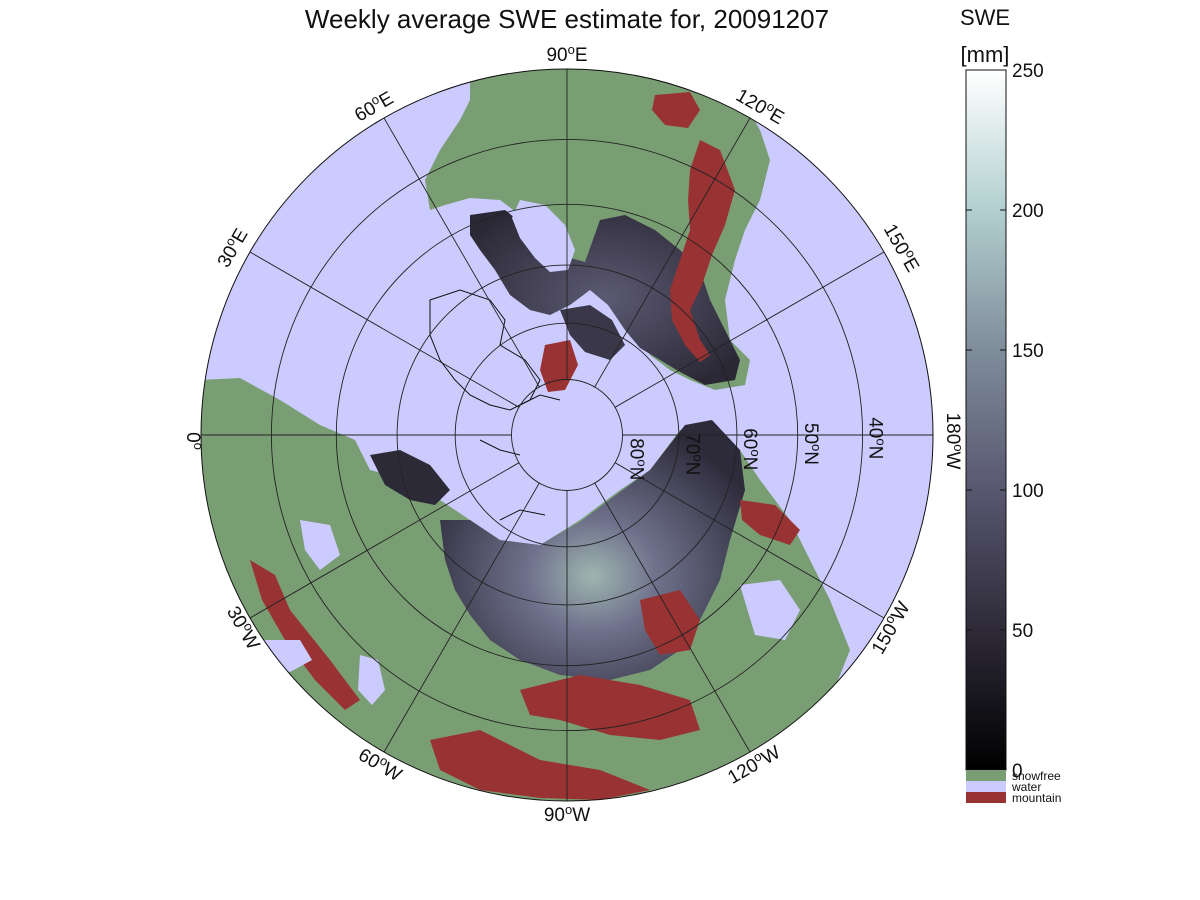 Image resolution: width=1200 pixels, height=900 pixels. I want to click on colorbar-title-line1: SWE, so click(985, 17).